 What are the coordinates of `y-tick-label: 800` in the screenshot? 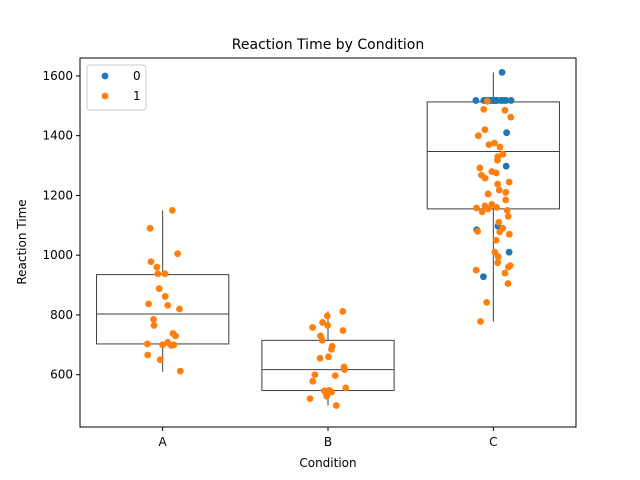 It's located at (61, 315).